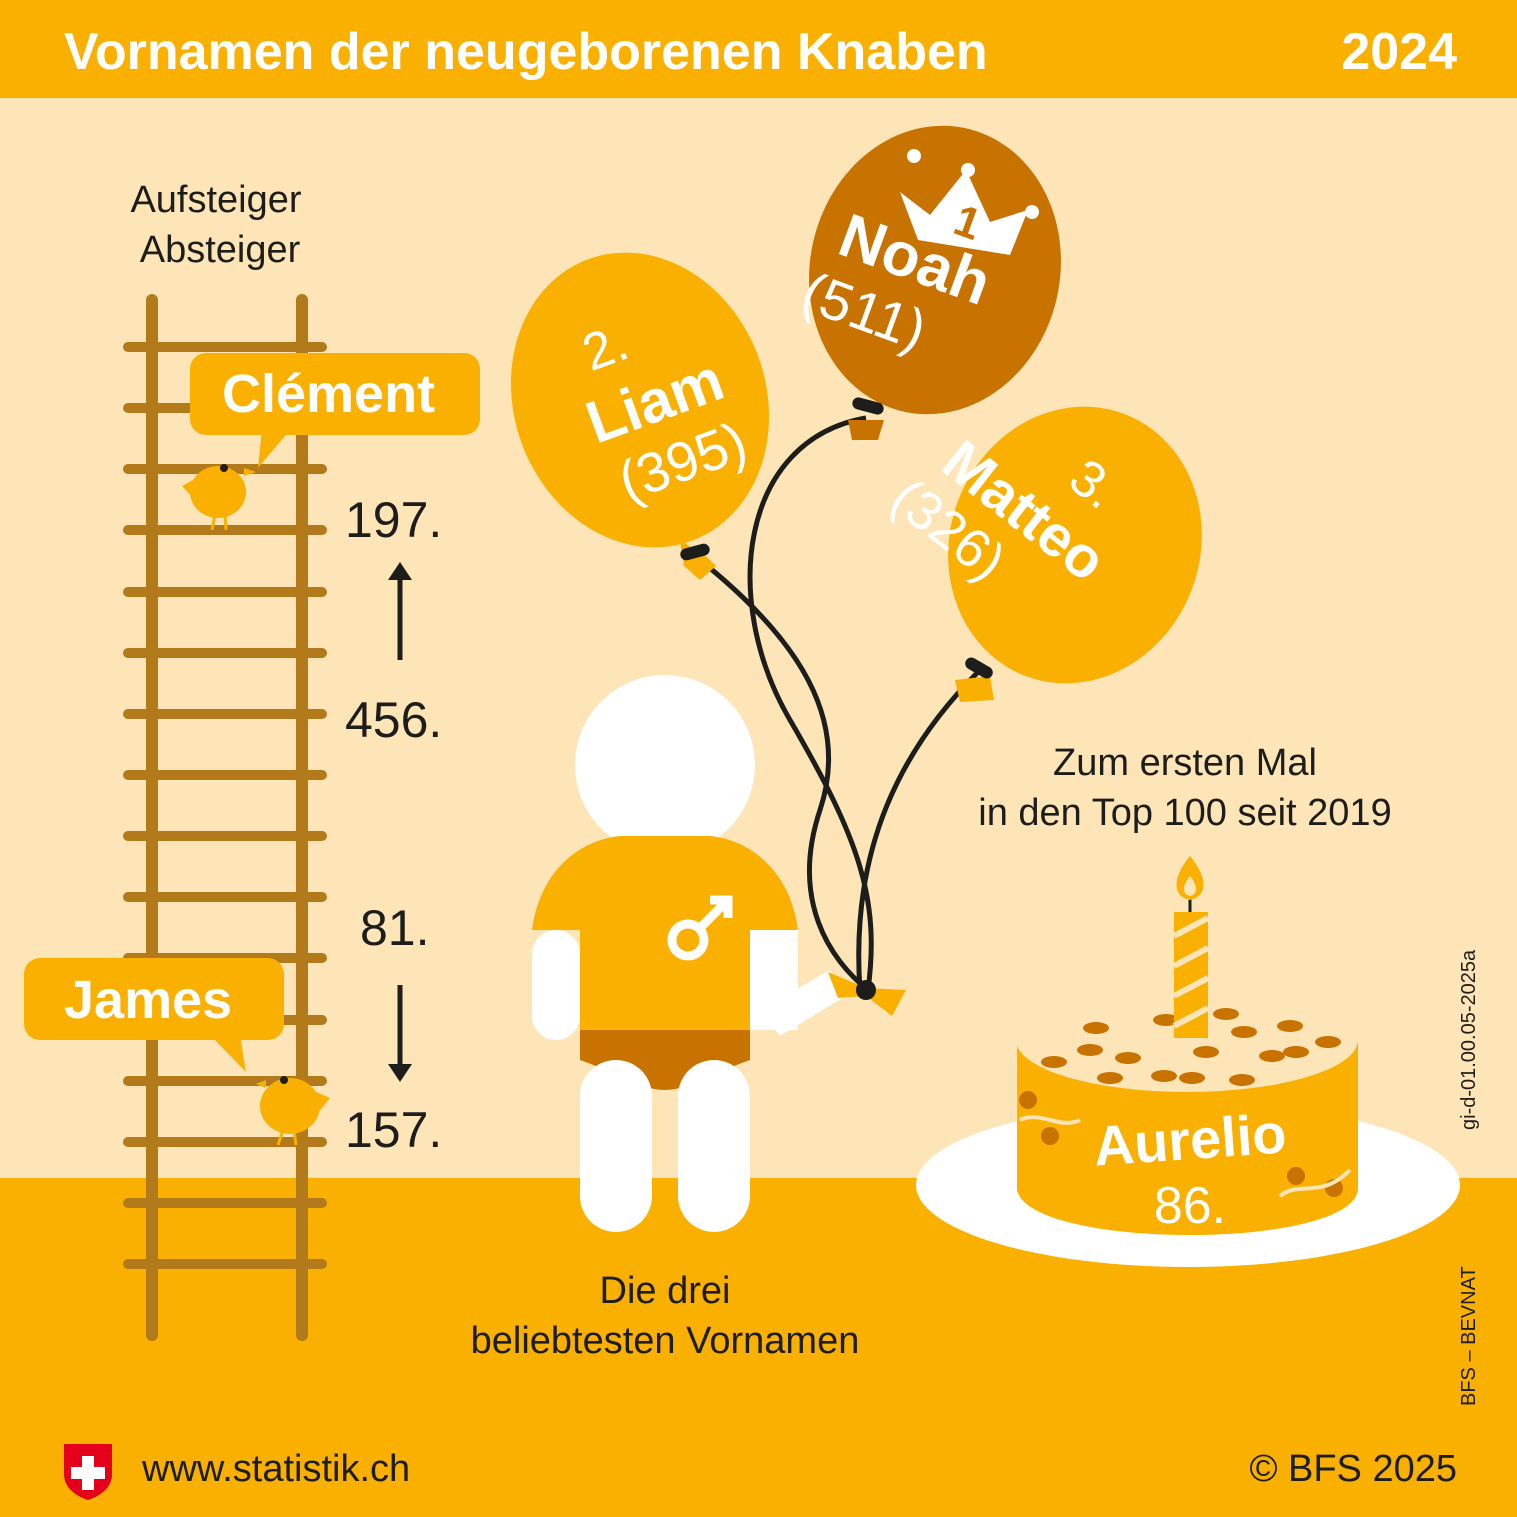  I want to click on legend-aufsteiger: Aufsteiger, so click(216, 200).